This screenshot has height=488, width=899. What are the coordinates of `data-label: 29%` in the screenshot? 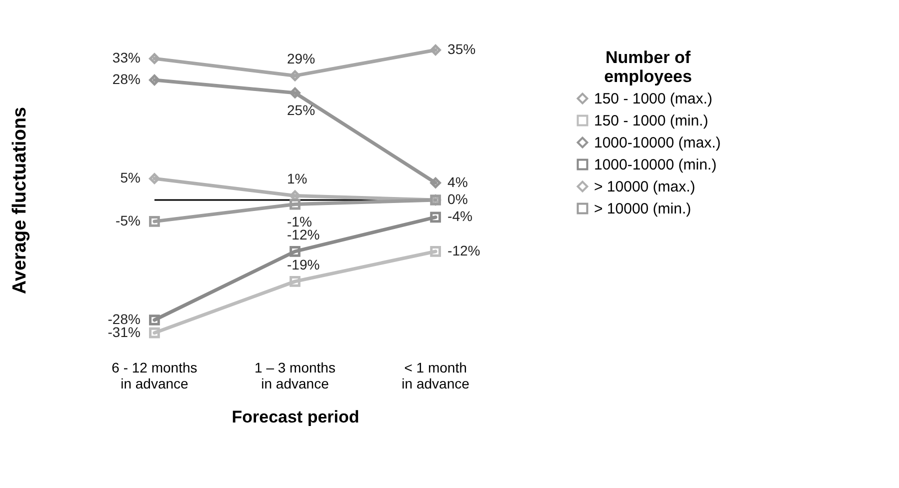 It's located at (301, 58).